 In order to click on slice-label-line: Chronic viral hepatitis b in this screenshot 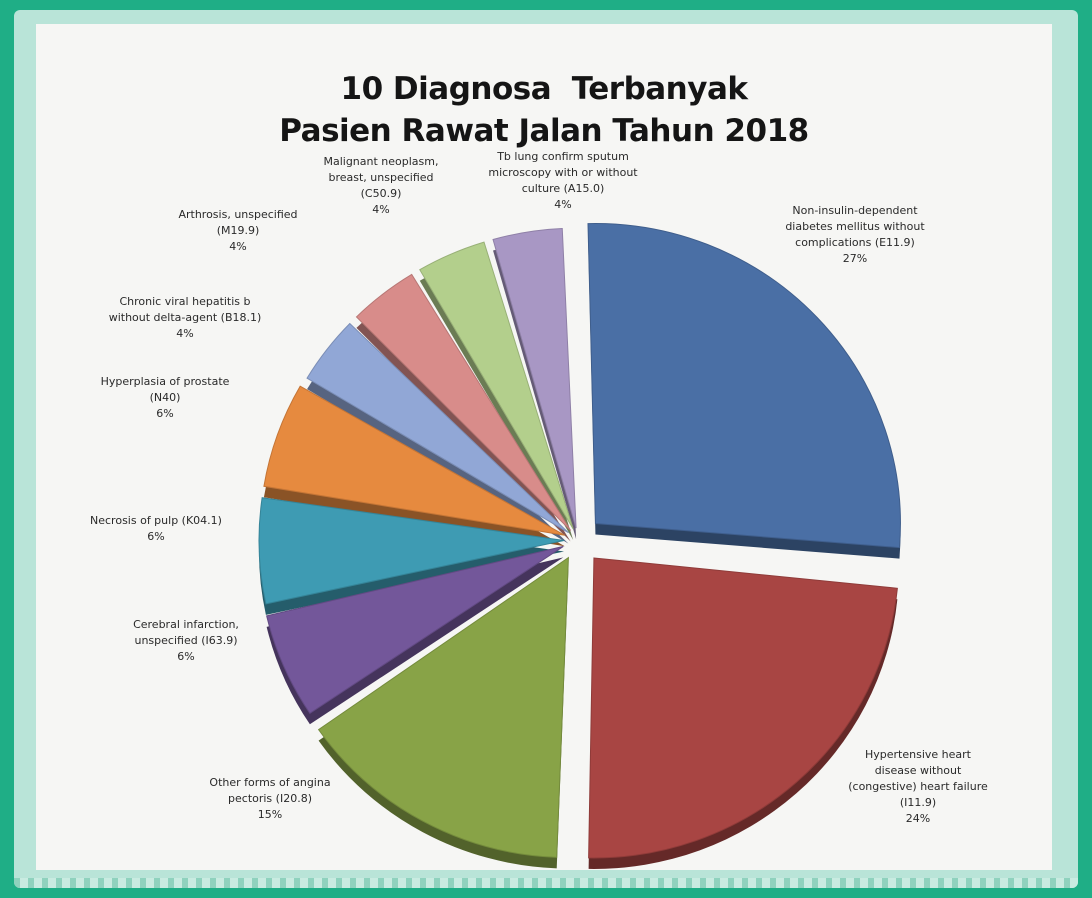, I will do `click(184, 301)`.